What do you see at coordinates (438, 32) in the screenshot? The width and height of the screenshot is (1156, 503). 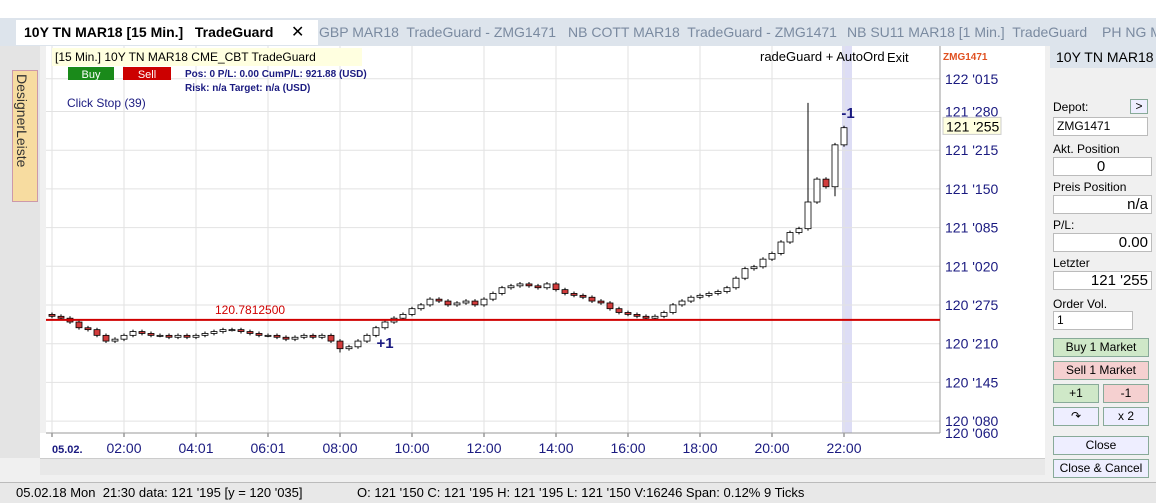 I see `tab: GBP MAR18 TradeGuard - ZMG1471` at bounding box center [438, 32].